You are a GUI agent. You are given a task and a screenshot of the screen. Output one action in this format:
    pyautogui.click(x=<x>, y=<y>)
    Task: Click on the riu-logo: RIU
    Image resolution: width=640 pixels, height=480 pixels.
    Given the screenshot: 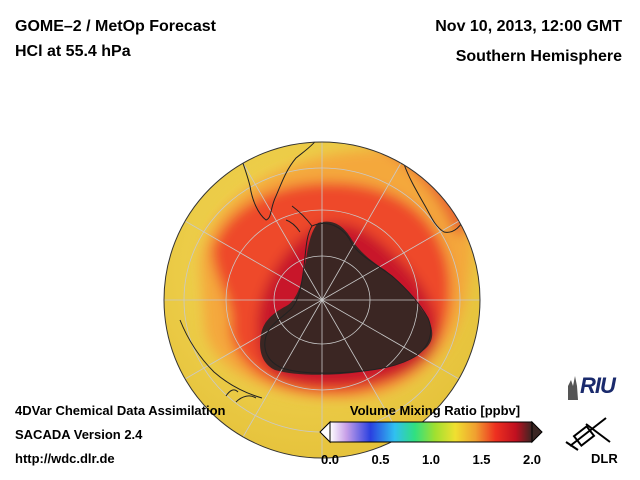 What is the action you would take?
    pyautogui.click(x=598, y=385)
    